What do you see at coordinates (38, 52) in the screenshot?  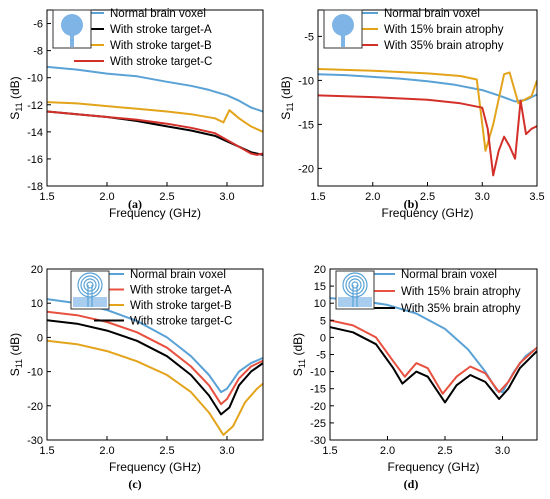 I see `y-tick-label: -8` at bounding box center [38, 52].